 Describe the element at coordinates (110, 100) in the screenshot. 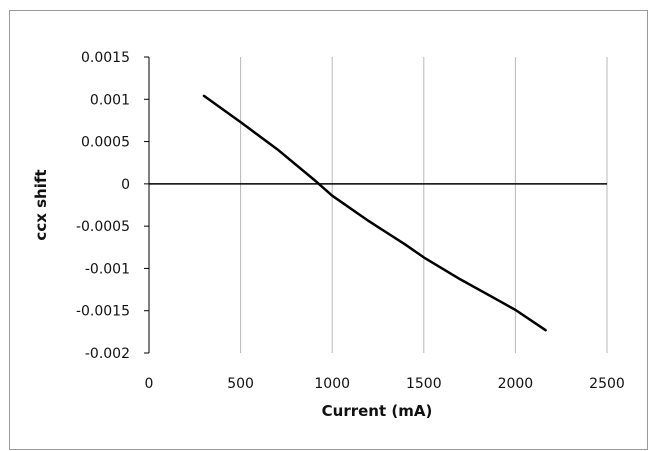

I see `y-tick-label: 0.001` at that location.